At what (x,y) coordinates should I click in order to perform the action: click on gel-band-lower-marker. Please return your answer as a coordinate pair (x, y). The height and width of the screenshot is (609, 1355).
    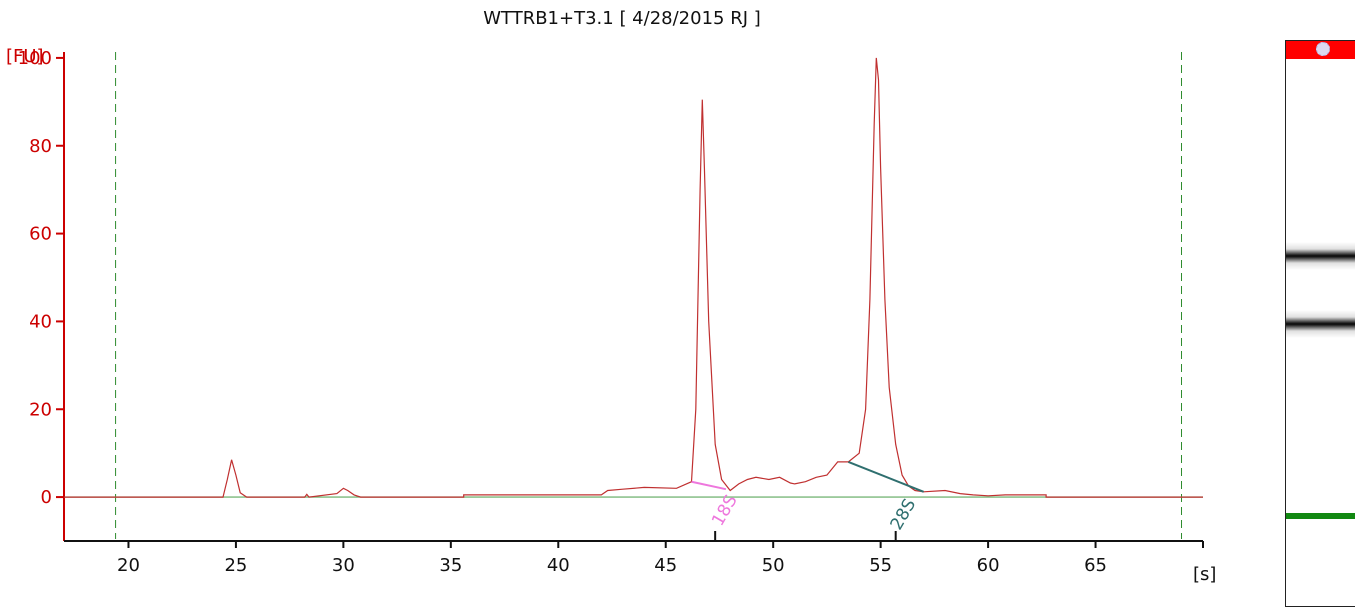
    Looking at the image, I should click on (1320, 516).